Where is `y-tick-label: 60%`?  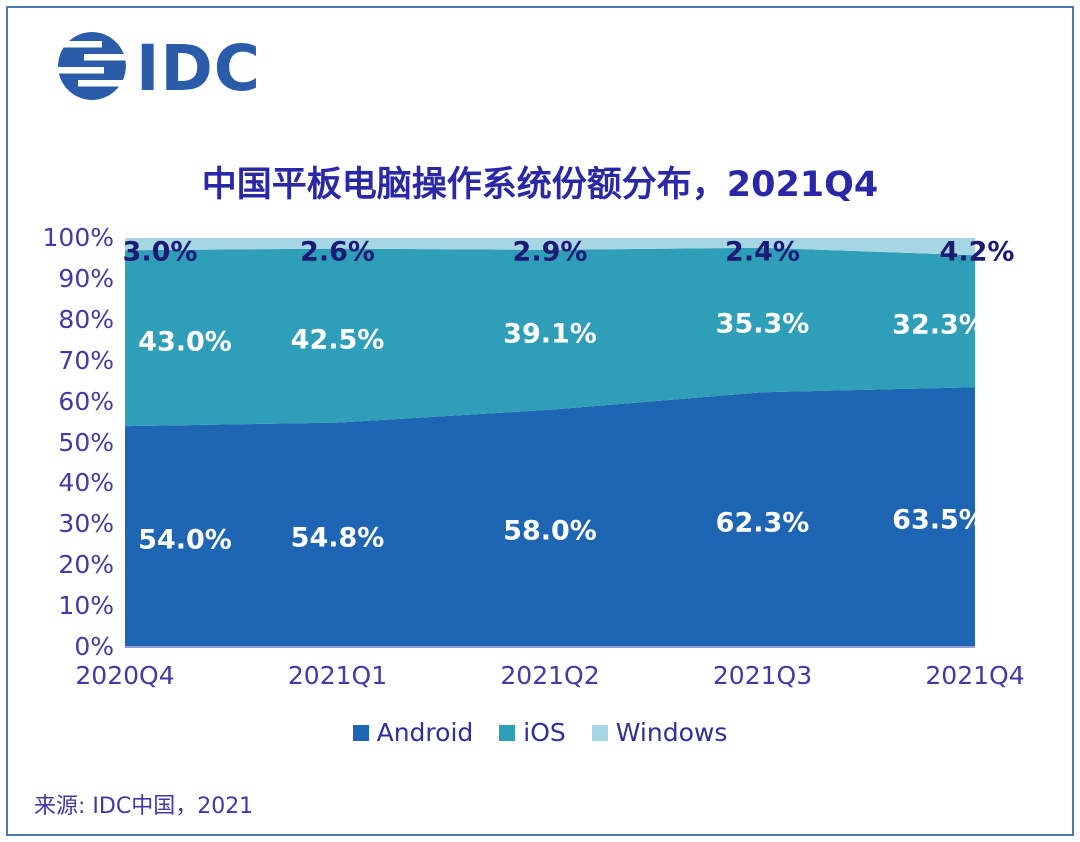 y-tick-label: 60% is located at coordinates (86, 401).